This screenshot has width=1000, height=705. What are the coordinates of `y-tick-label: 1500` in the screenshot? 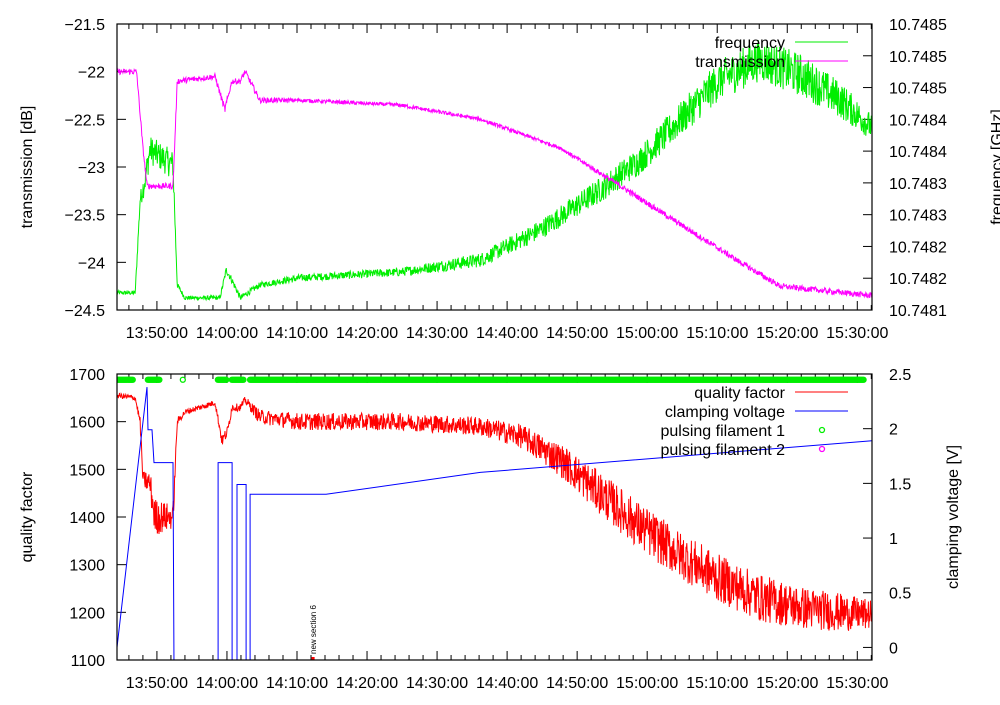 It's located at (87, 470).